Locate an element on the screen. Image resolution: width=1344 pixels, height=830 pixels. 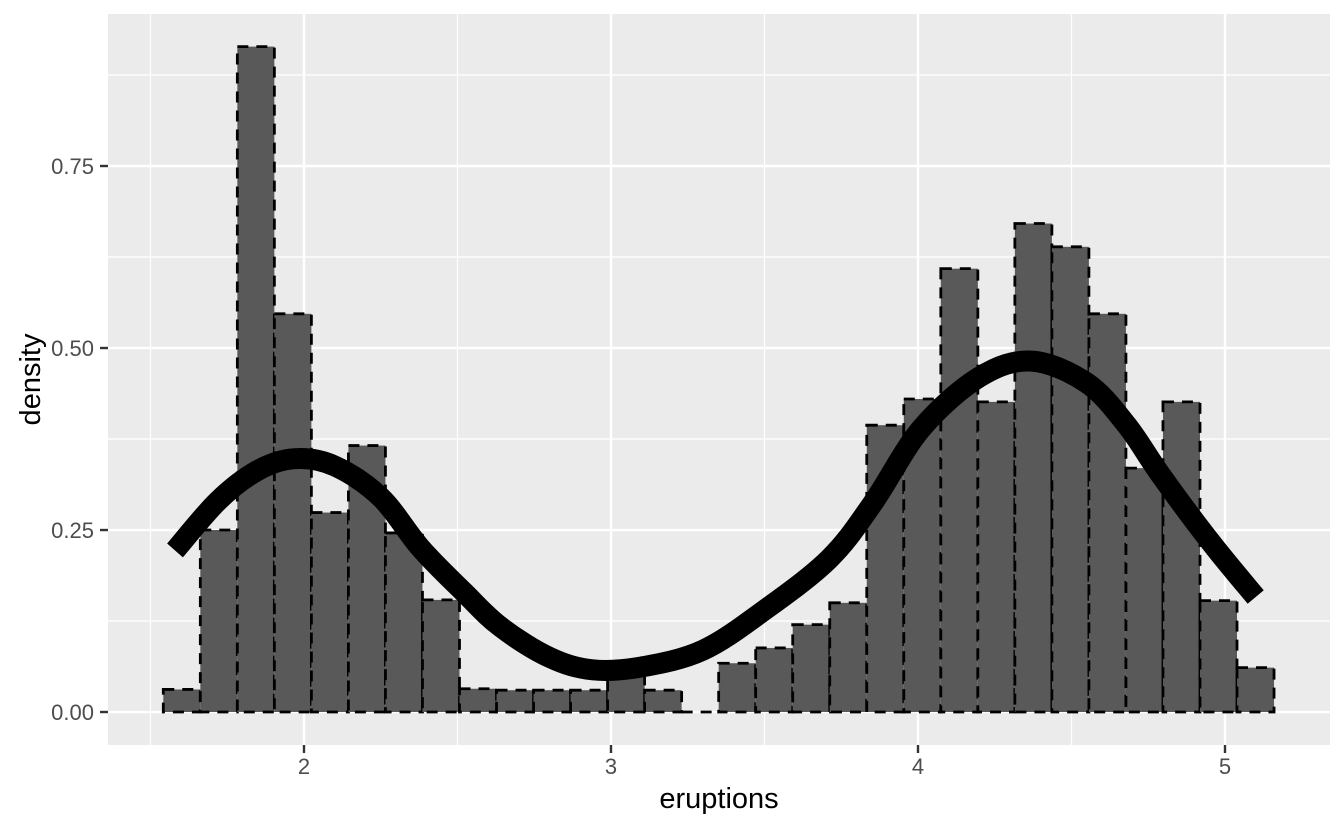
y-tick-label: 0.75 is located at coordinates (72, 166).